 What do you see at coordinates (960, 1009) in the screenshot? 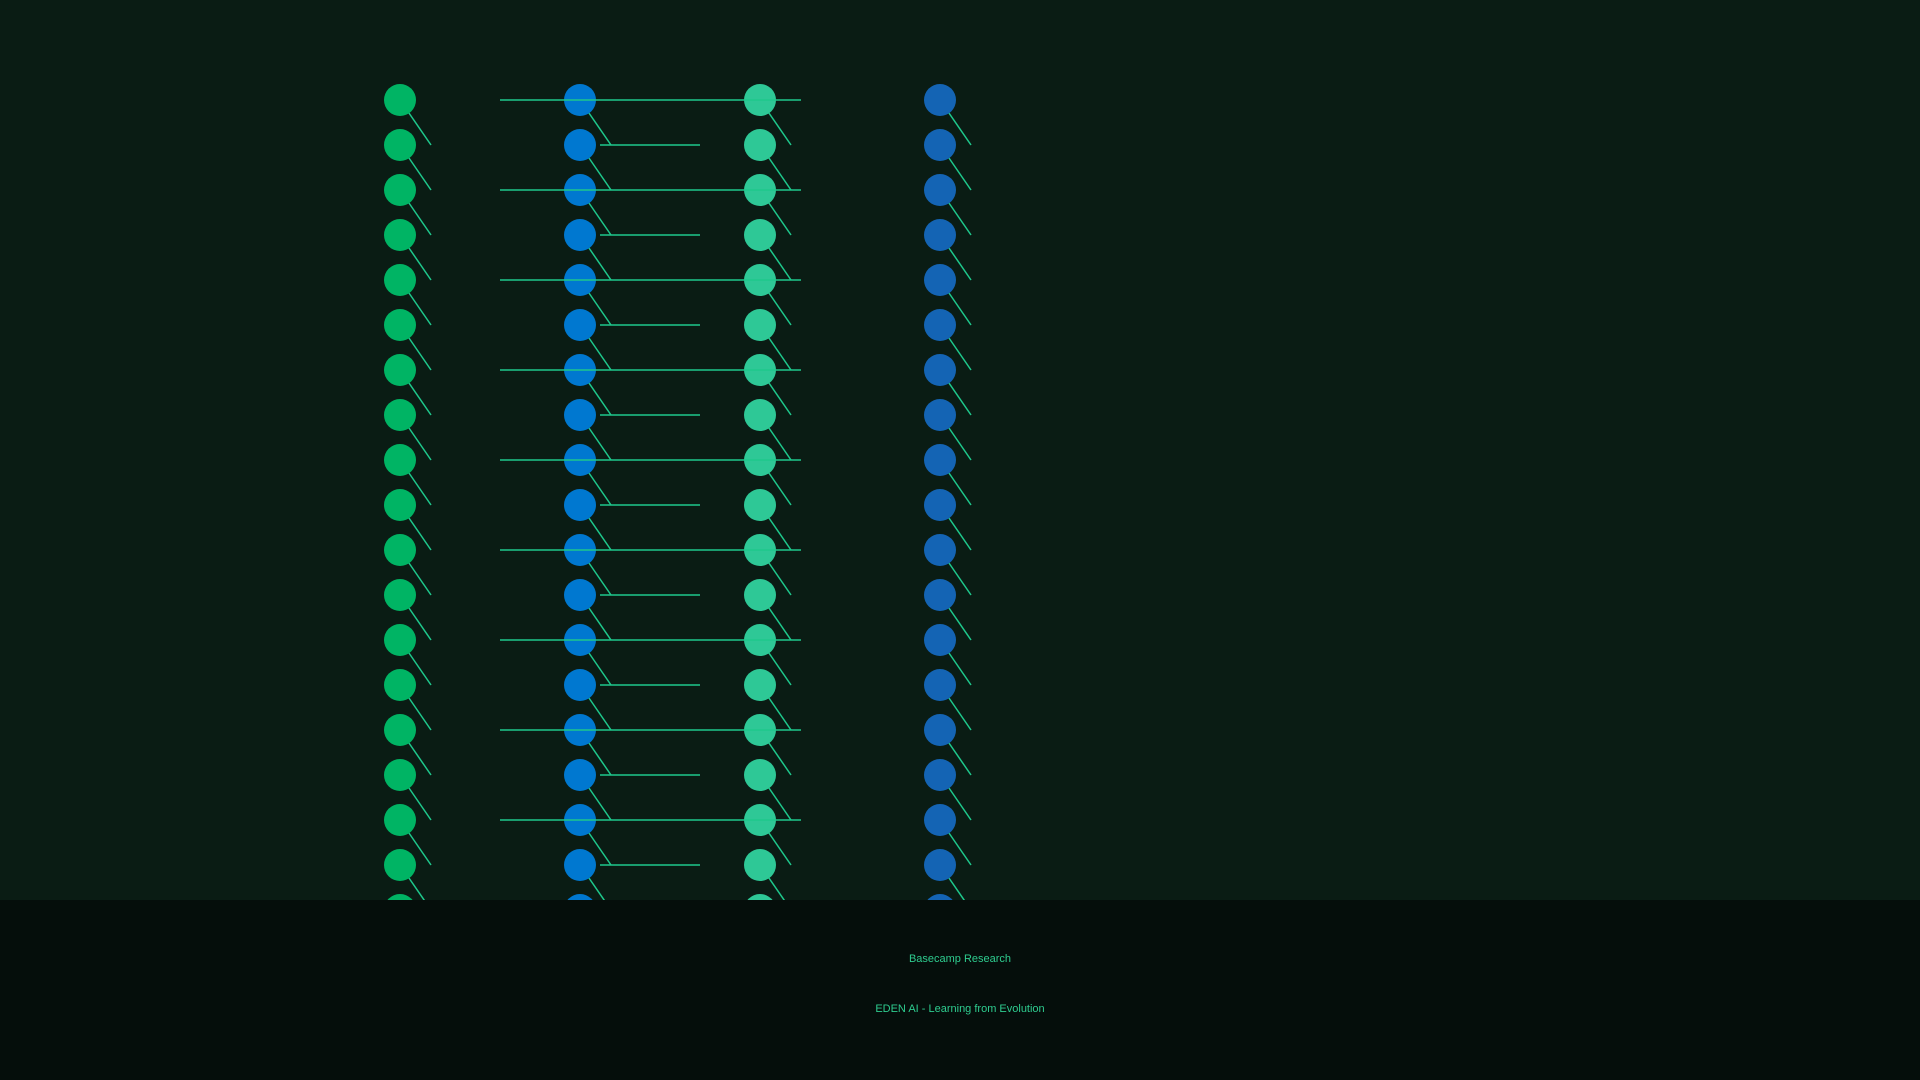
I see `tagline: EDEN AI - Learning from Evolution` at bounding box center [960, 1009].